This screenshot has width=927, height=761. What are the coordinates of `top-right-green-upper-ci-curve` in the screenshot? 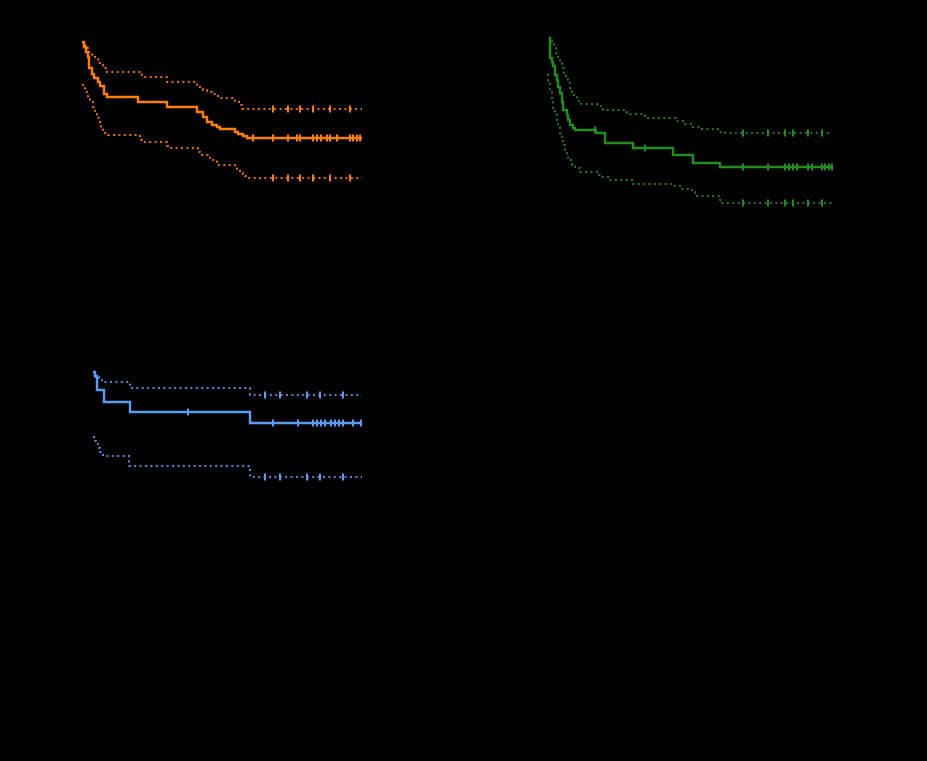 It's located at (690, 85).